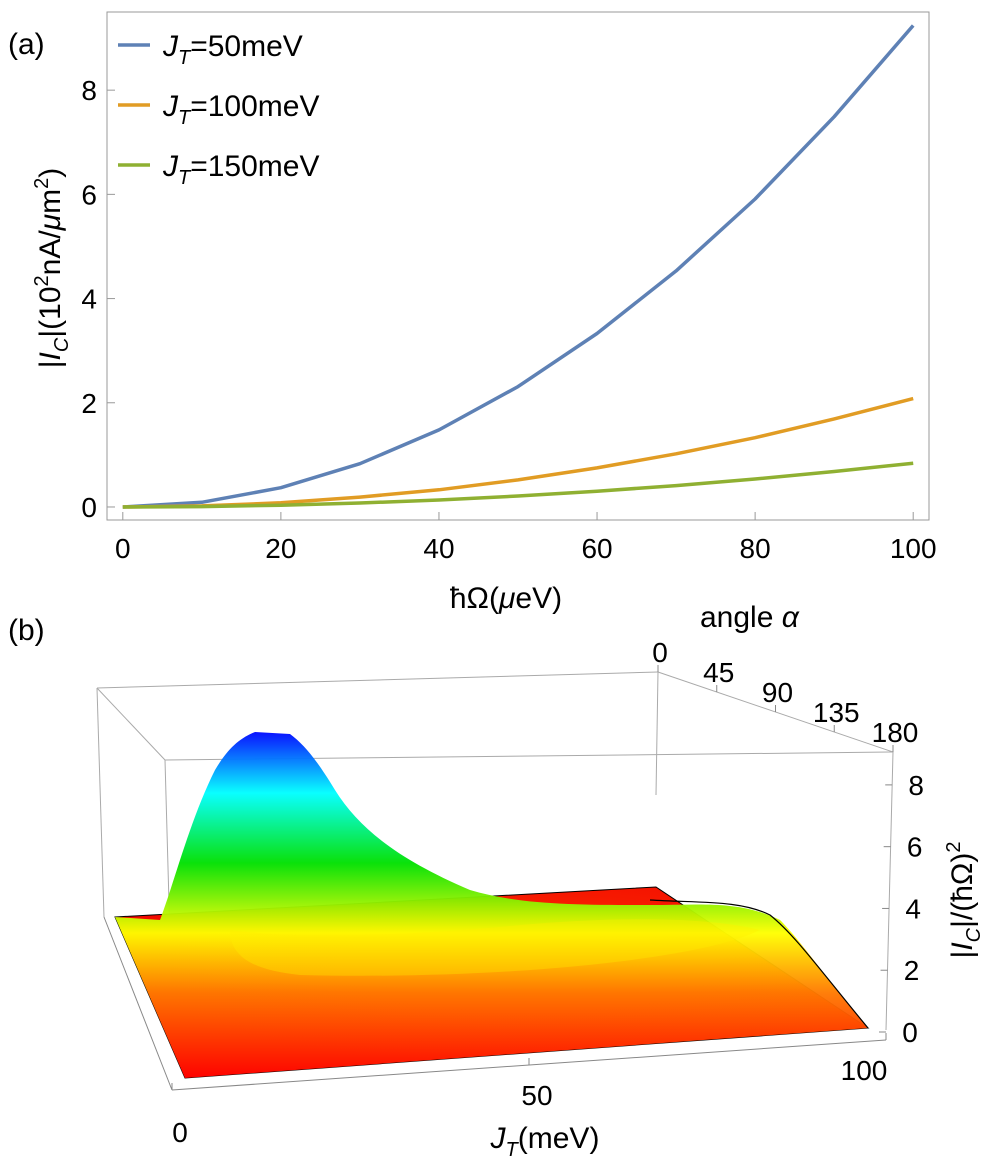 The width and height of the screenshot is (997, 1166). Describe the element at coordinates (89, 507) in the screenshot. I see `y-tick-label: 0` at that location.